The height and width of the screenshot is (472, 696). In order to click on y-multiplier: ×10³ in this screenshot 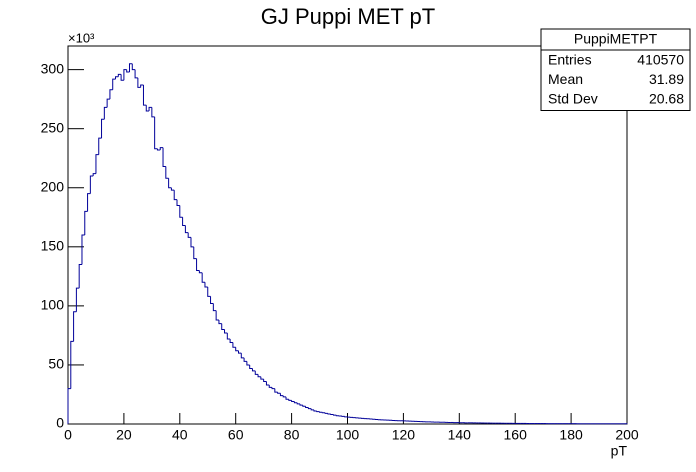, I will do `click(81, 37)`.